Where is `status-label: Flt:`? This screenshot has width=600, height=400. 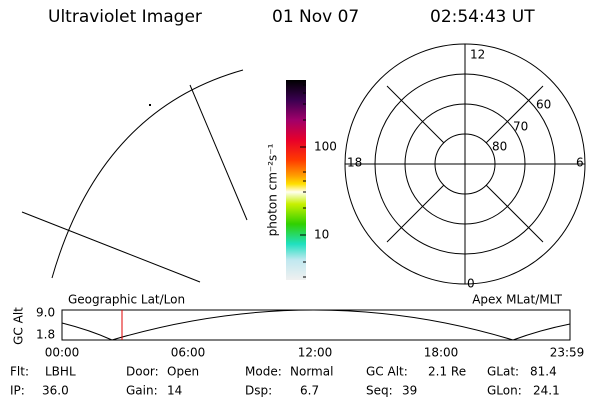
status-label: Flt: is located at coordinates (19, 372).